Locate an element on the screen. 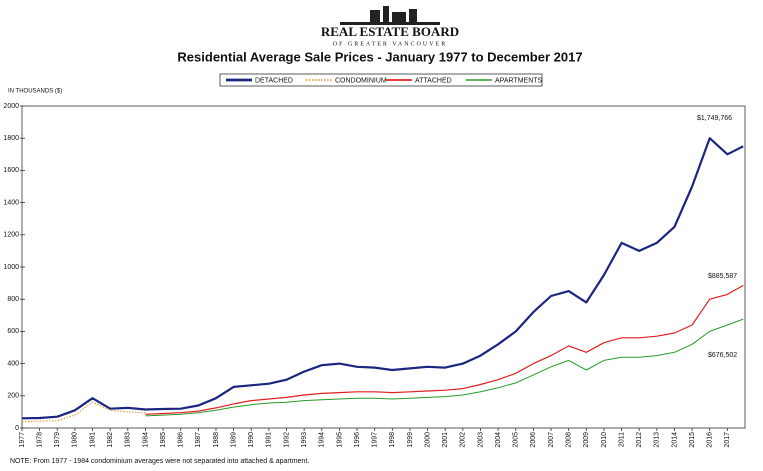 The image size is (763, 471). y-tick-label: 1000 is located at coordinates (11, 267).